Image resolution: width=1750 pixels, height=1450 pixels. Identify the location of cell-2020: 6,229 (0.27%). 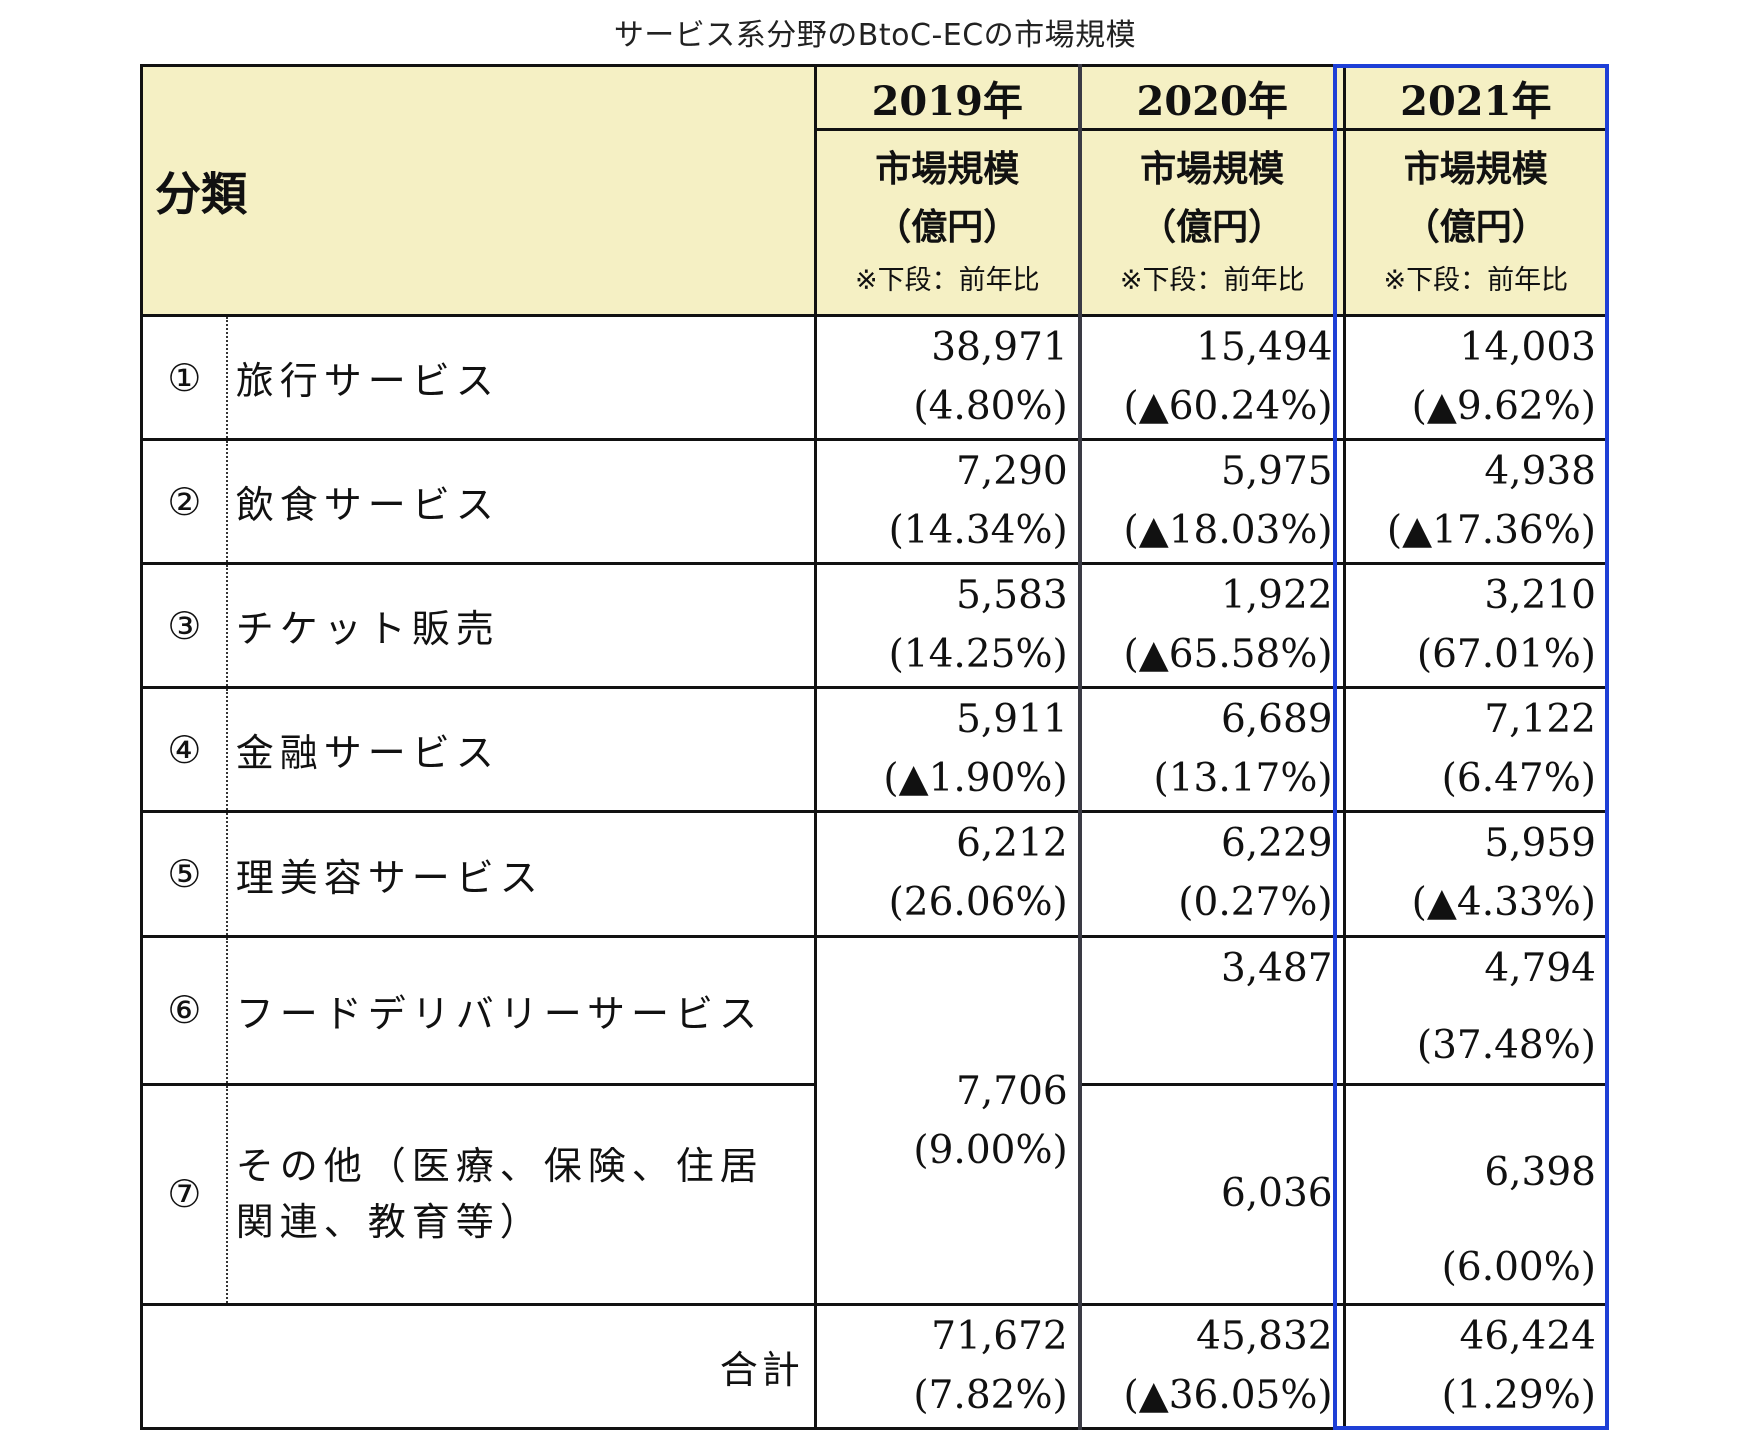
(1211, 874).